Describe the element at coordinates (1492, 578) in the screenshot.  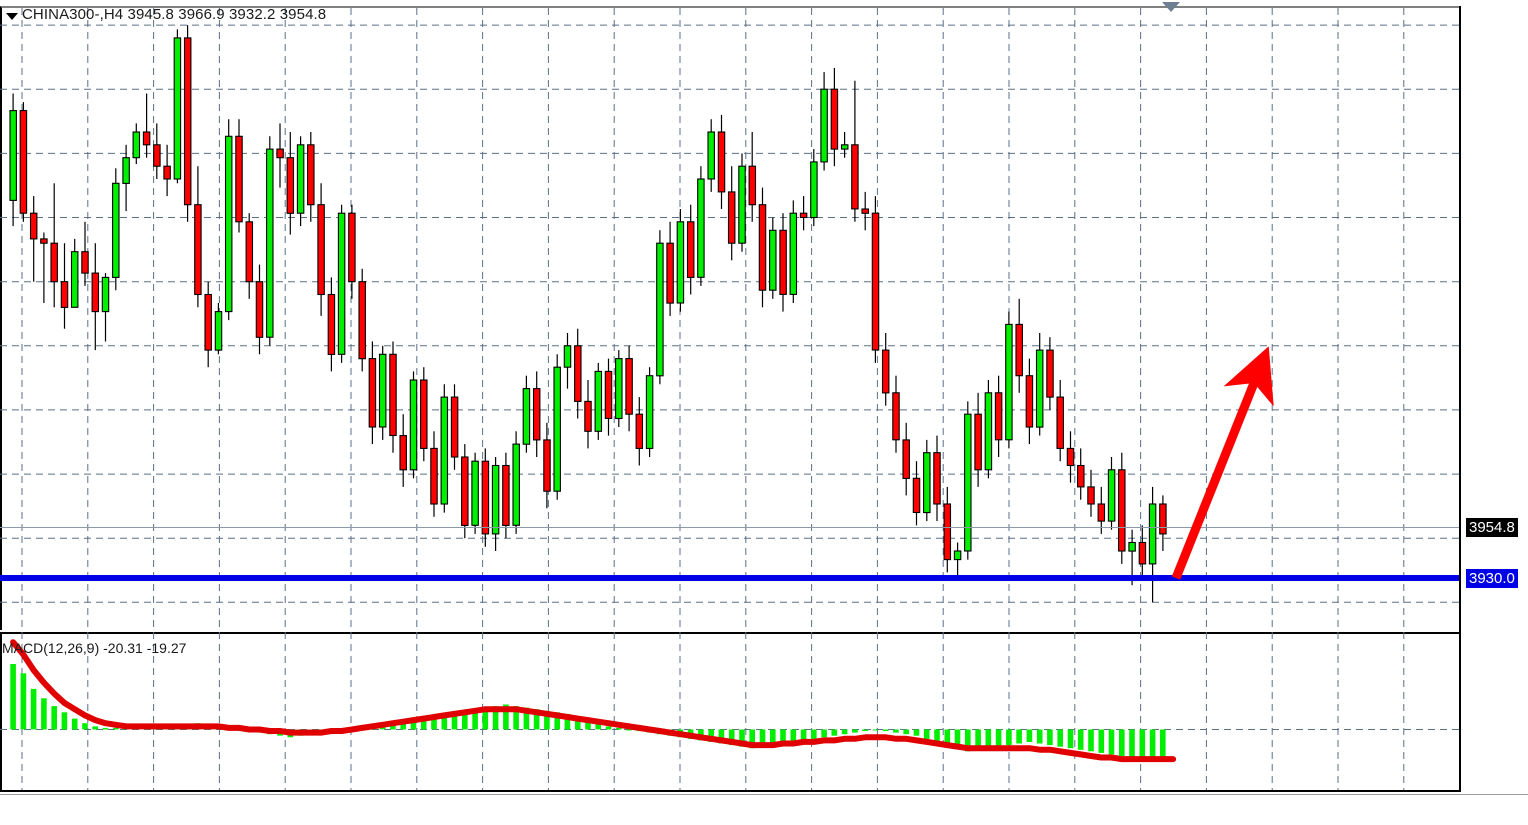
I see `support-price-badge: 3930.0` at that location.